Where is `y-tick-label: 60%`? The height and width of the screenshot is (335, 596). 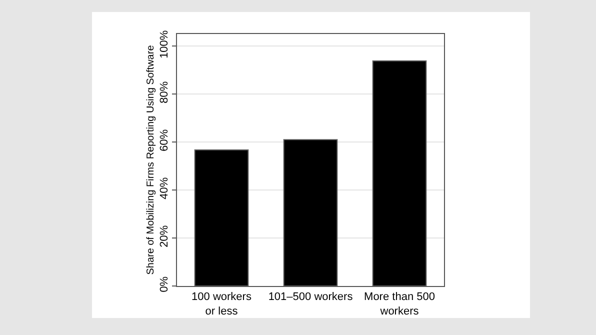 y-tick-label: 60% is located at coordinates (164, 140).